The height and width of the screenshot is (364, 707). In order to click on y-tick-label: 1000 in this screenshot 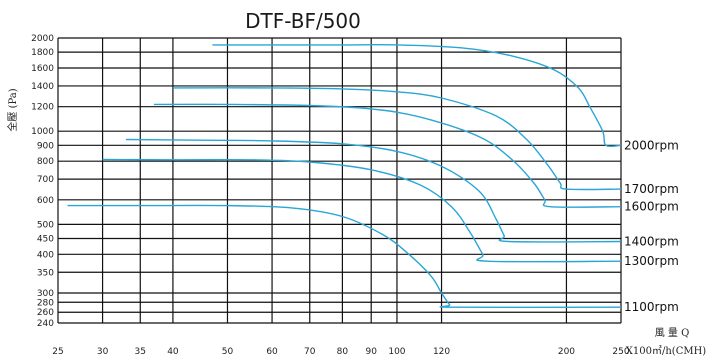, I will do `click(42, 132)`.